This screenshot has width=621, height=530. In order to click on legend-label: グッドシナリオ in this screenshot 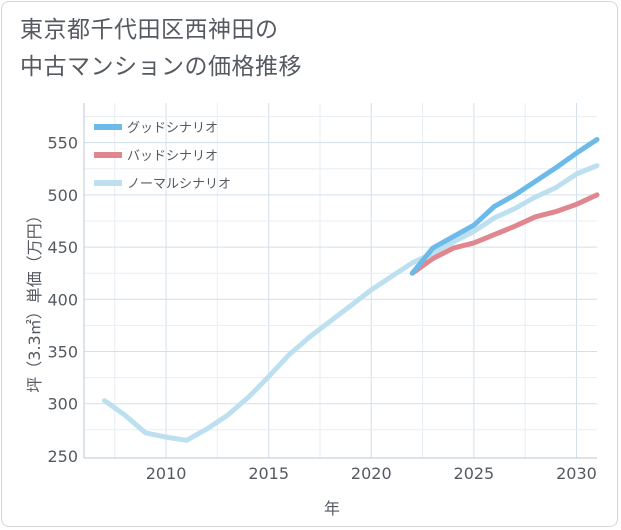, I will do `click(172, 128)`.